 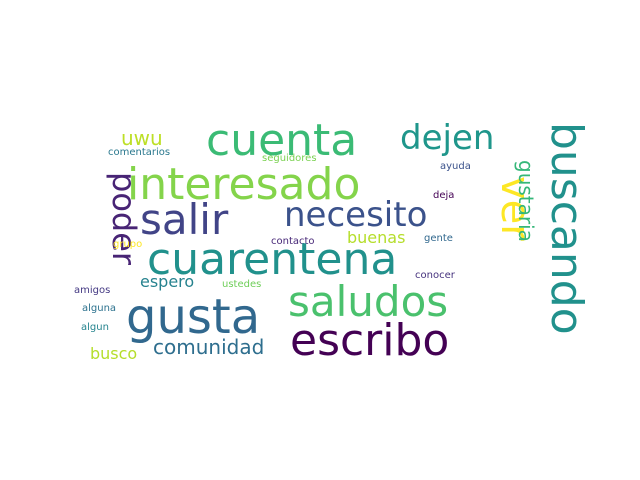 I want to click on cloud-word-alguna: alguna, so click(x=99, y=308).